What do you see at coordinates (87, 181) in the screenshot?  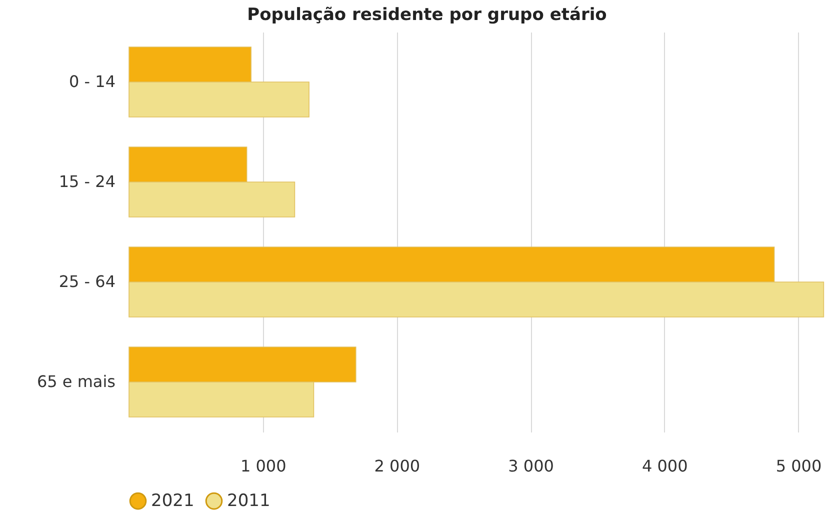 I see `y-tick-label: 15 - 24` at bounding box center [87, 181].